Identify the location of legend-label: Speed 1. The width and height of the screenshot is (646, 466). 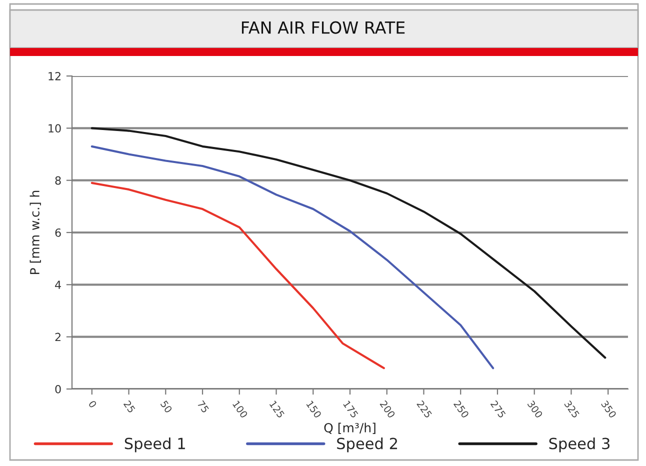
(154, 444).